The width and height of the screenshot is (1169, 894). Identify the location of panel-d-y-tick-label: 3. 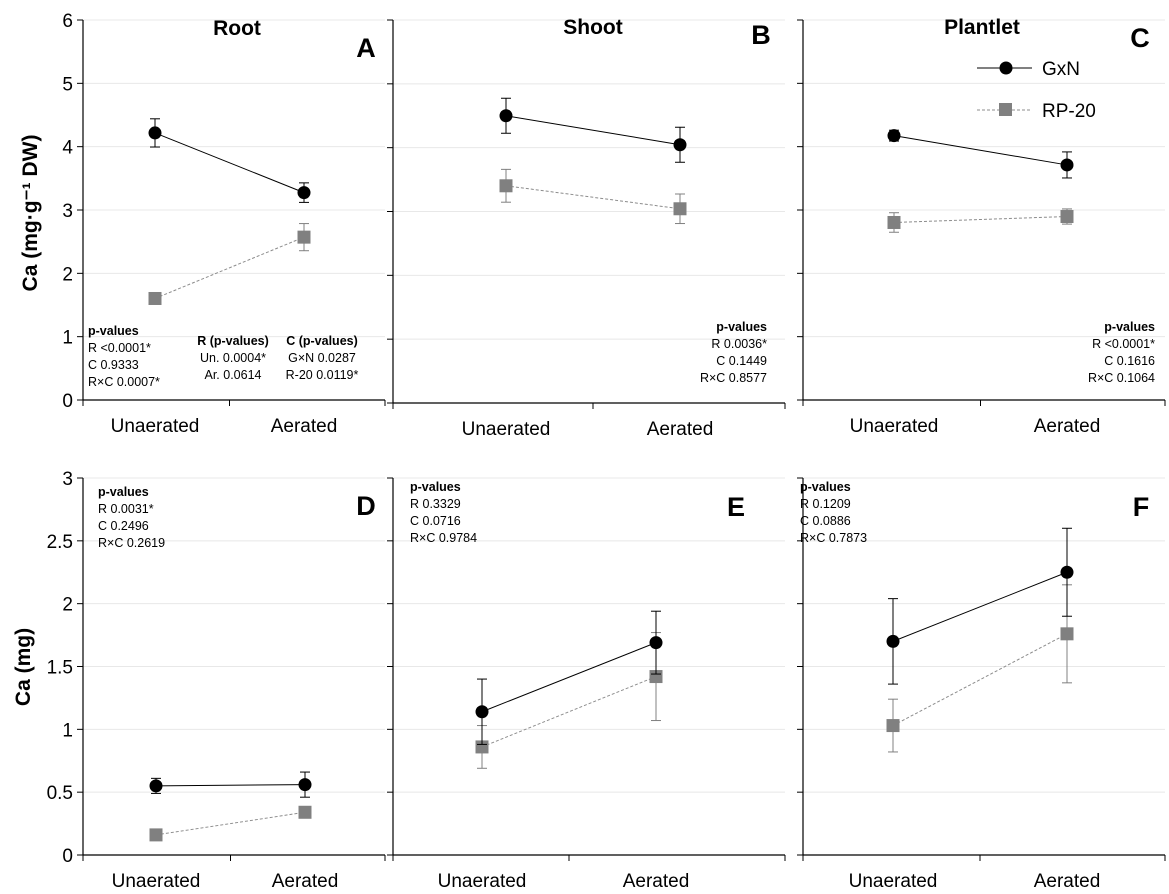
(67, 479).